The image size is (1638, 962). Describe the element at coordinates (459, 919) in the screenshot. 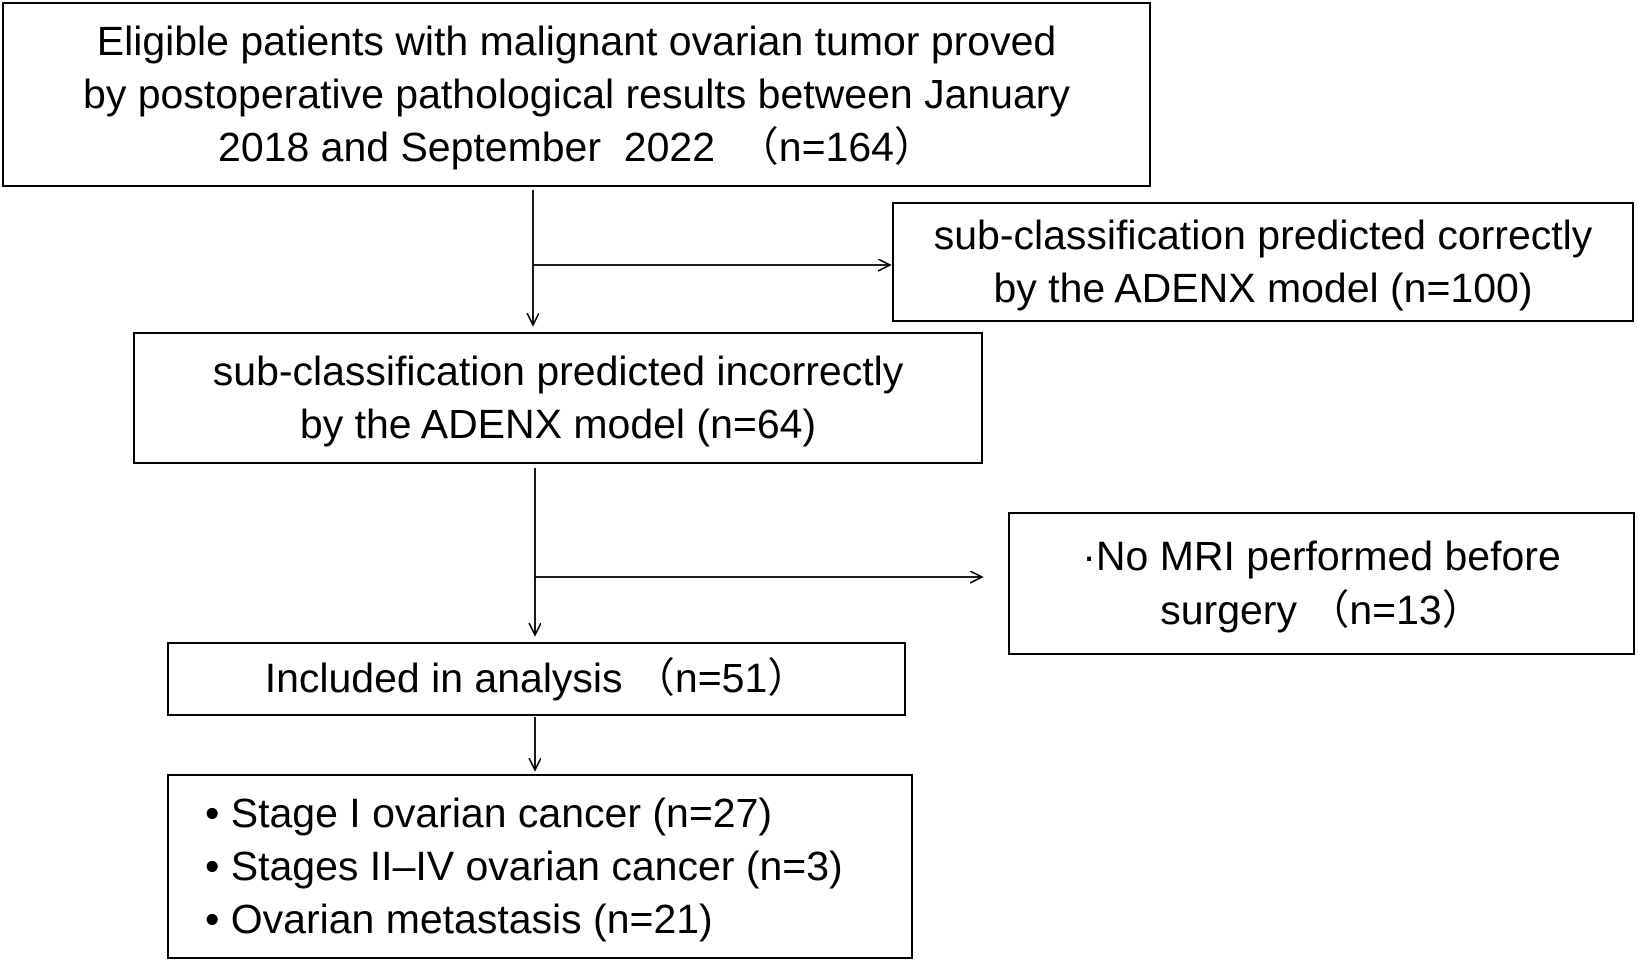

I see `breakdown-item-metastasis: Ovarian metastasis (n=21)` at that location.